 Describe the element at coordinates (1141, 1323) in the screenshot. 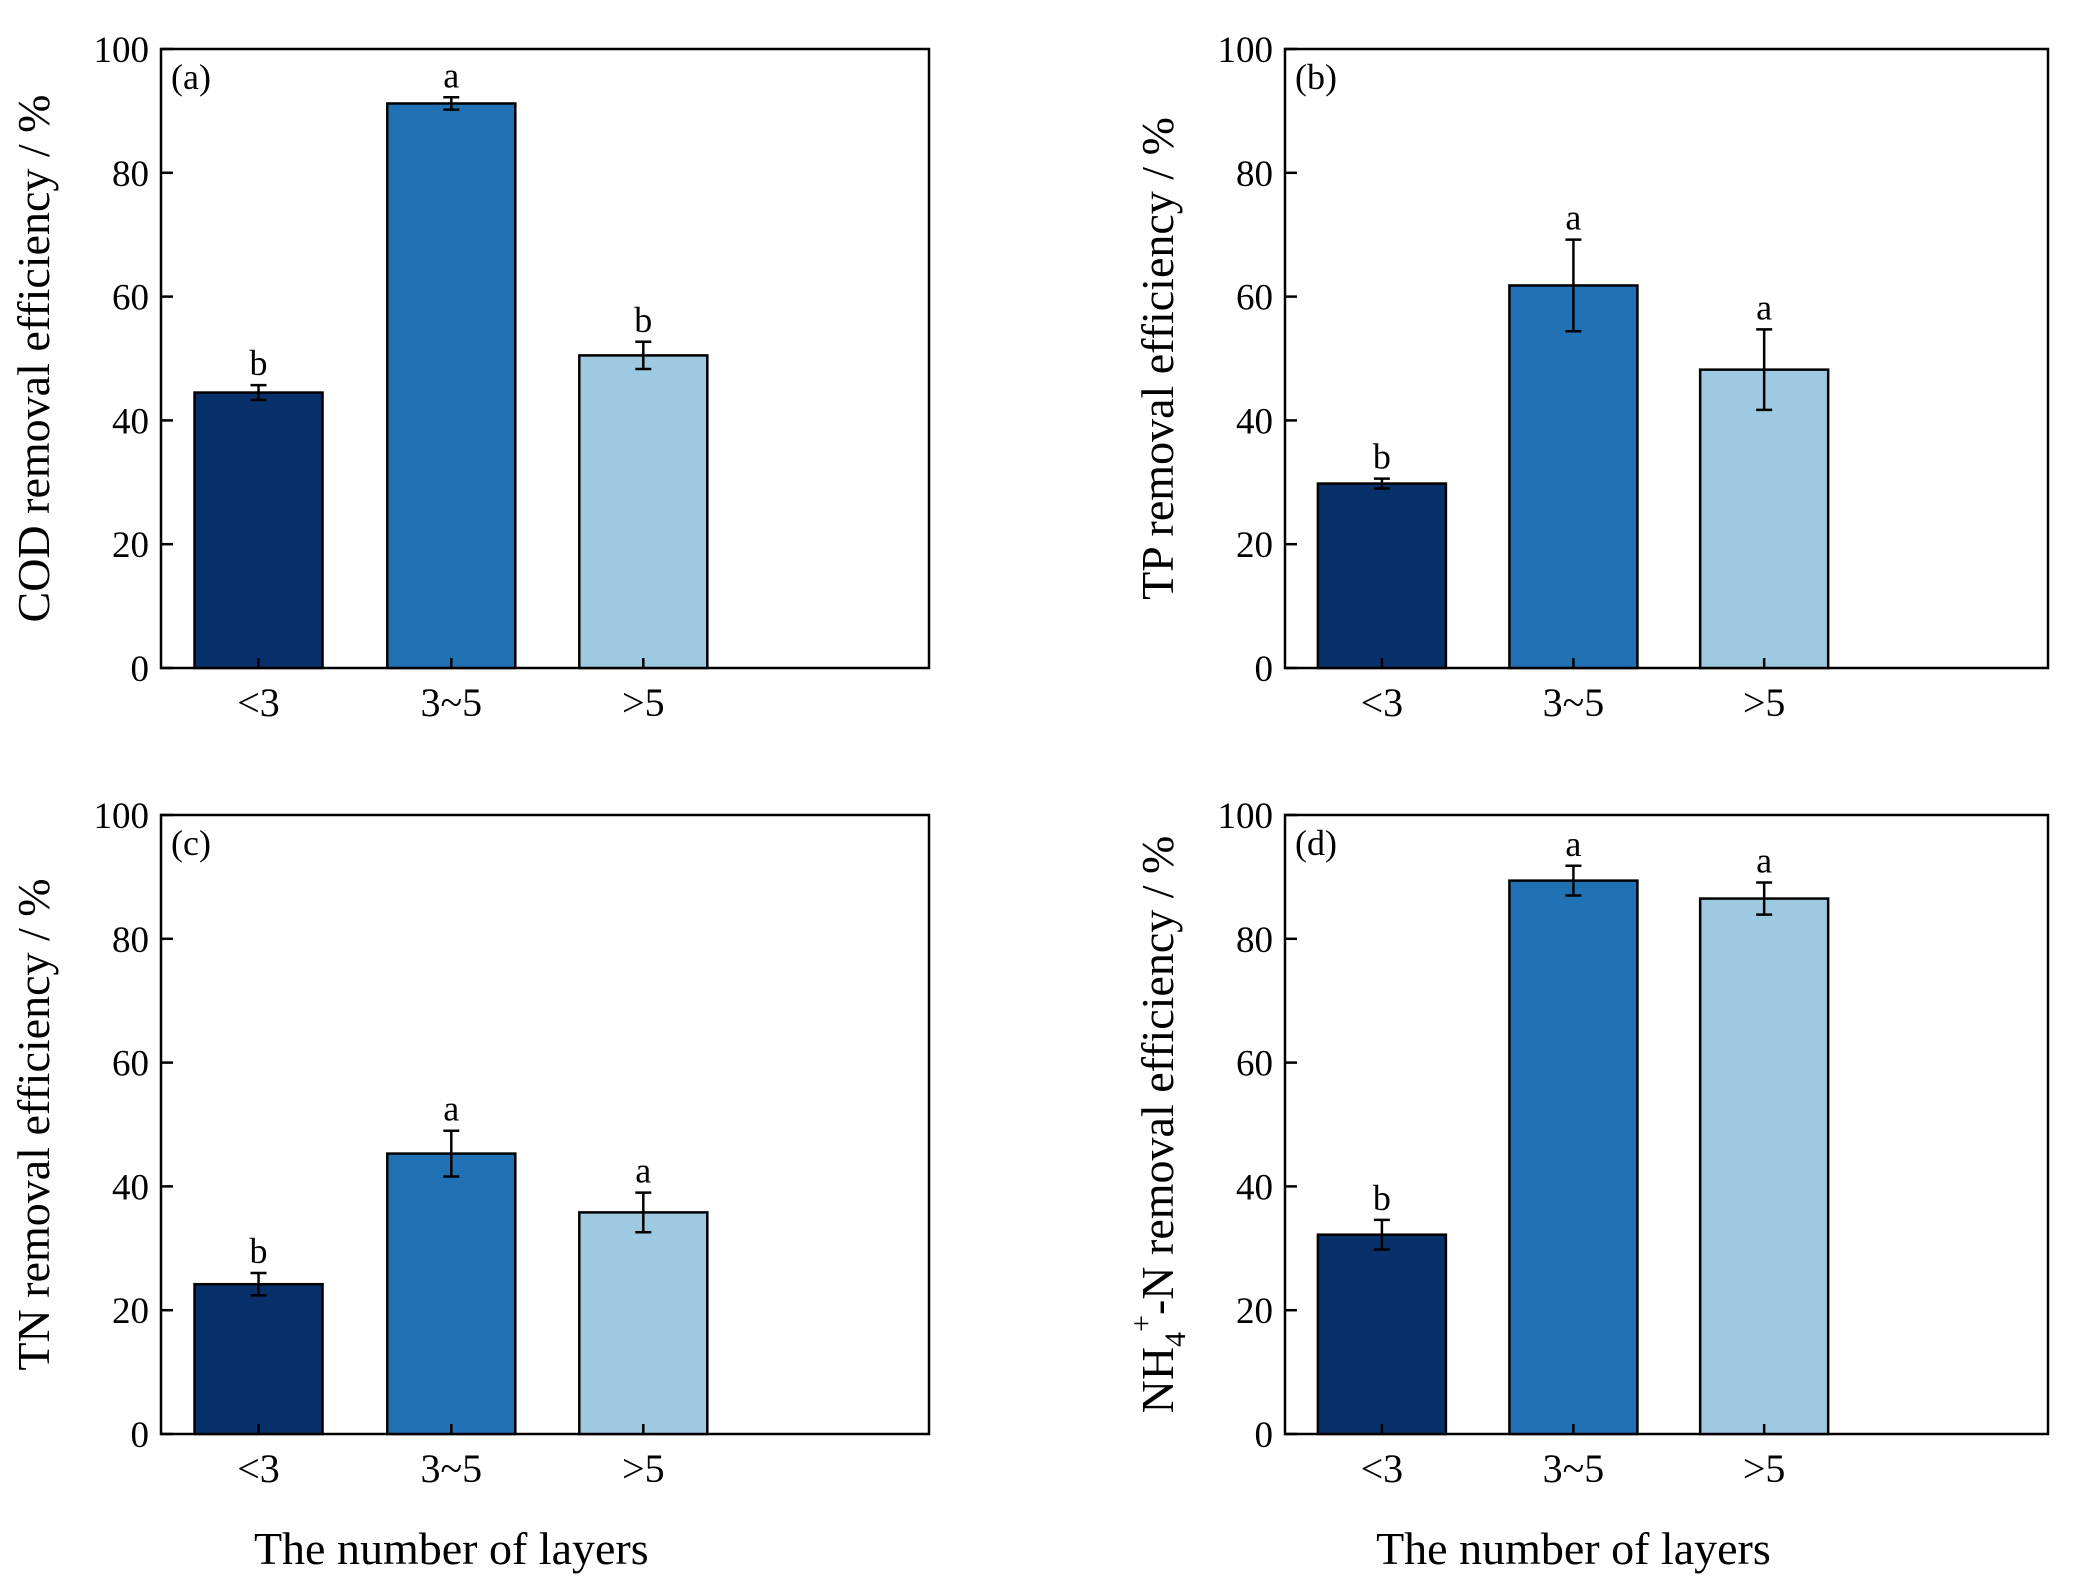

I see `y-axis-label-superscript: +` at that location.